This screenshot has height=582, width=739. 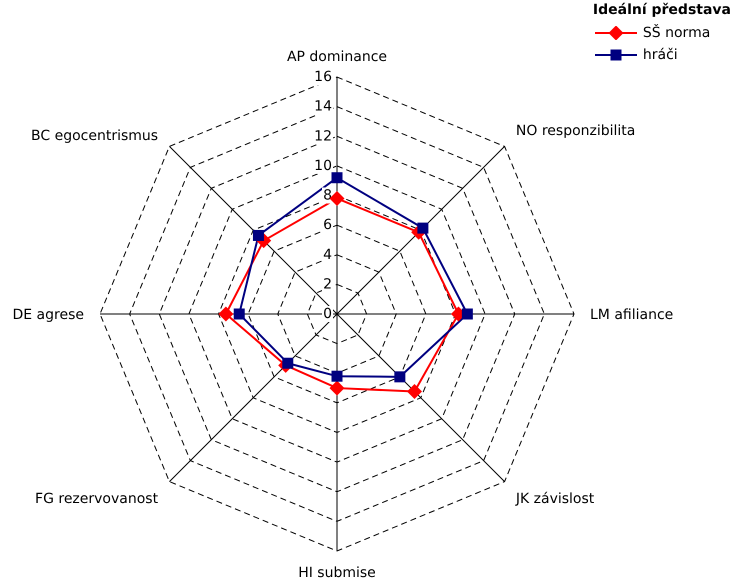 What do you see at coordinates (327, 225) in the screenshot?
I see `y-tick-label: 6` at bounding box center [327, 225].